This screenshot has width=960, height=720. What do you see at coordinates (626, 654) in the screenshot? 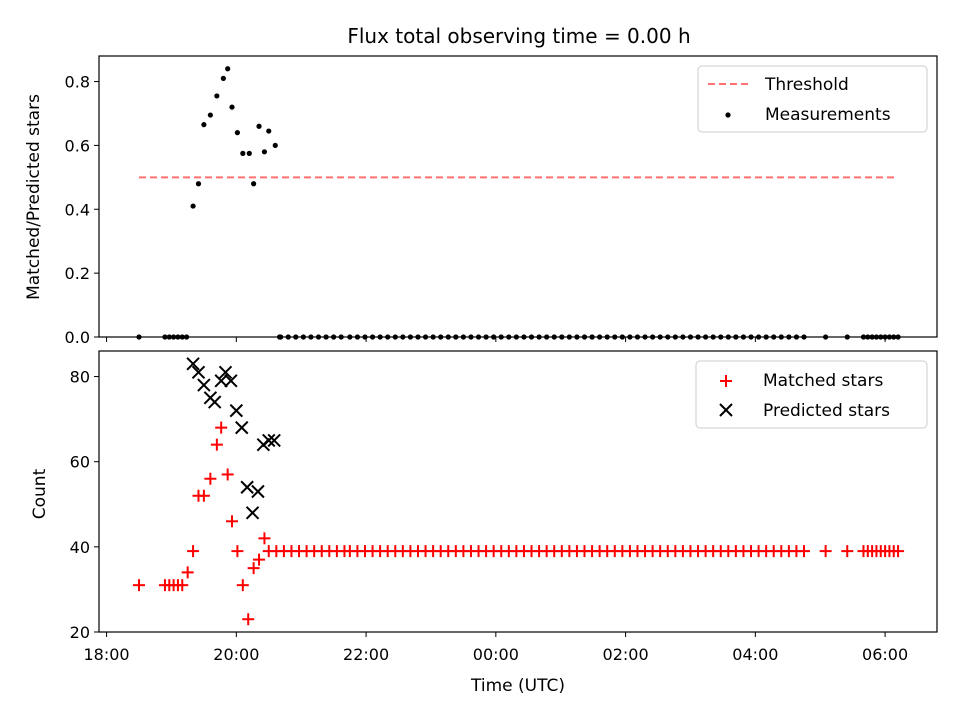
I see `bottom-x-tick-label: 02:00` at bounding box center [626, 654].